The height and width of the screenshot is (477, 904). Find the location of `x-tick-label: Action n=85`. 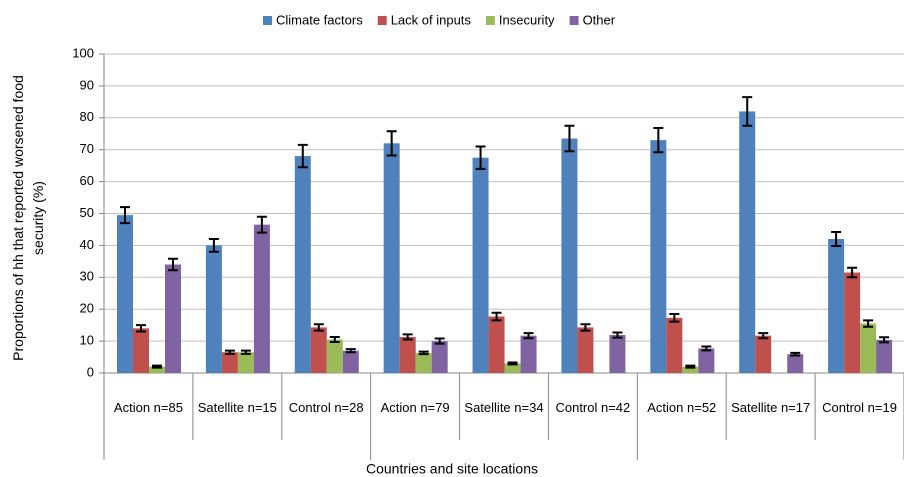

x-tick-label: Action n=85 is located at coordinates (148, 407).